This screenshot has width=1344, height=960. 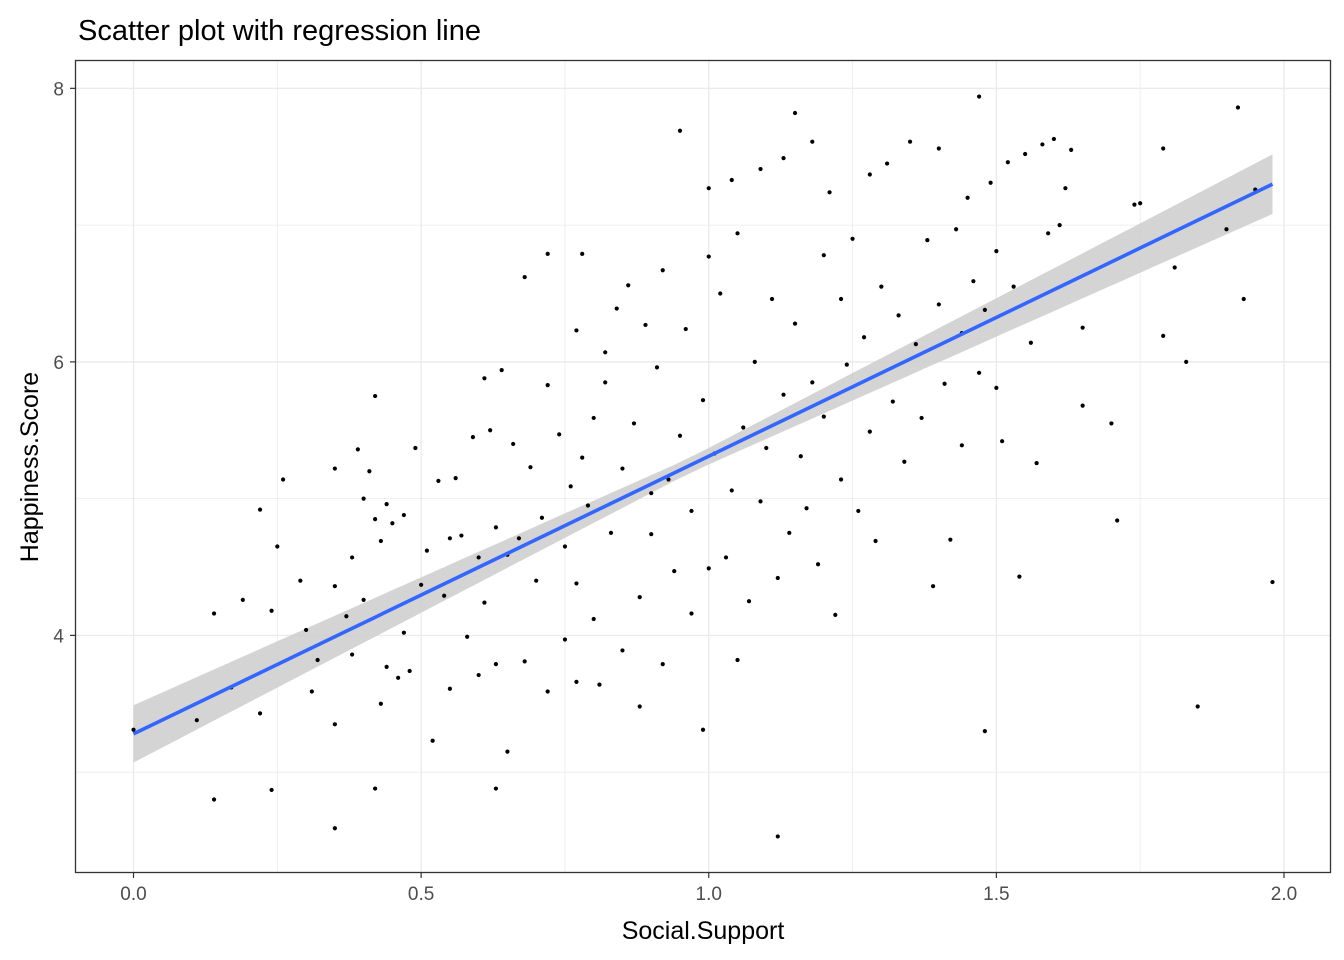 I want to click on x-axis: 0.0 0.5 1.0 1.5 2.0, so click(x=708, y=888).